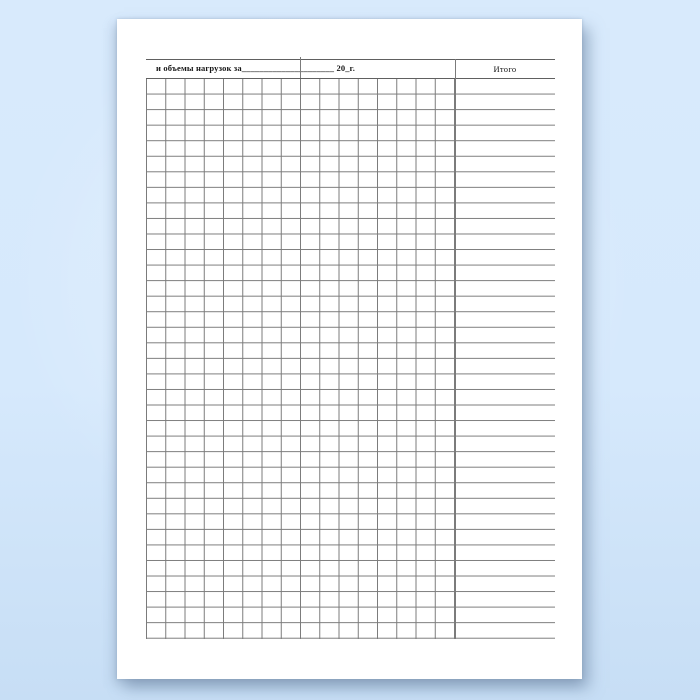 Image resolution: width=700 pixels, height=700 pixels. I want to click on table-header-band: Итого, so click(350, 68).